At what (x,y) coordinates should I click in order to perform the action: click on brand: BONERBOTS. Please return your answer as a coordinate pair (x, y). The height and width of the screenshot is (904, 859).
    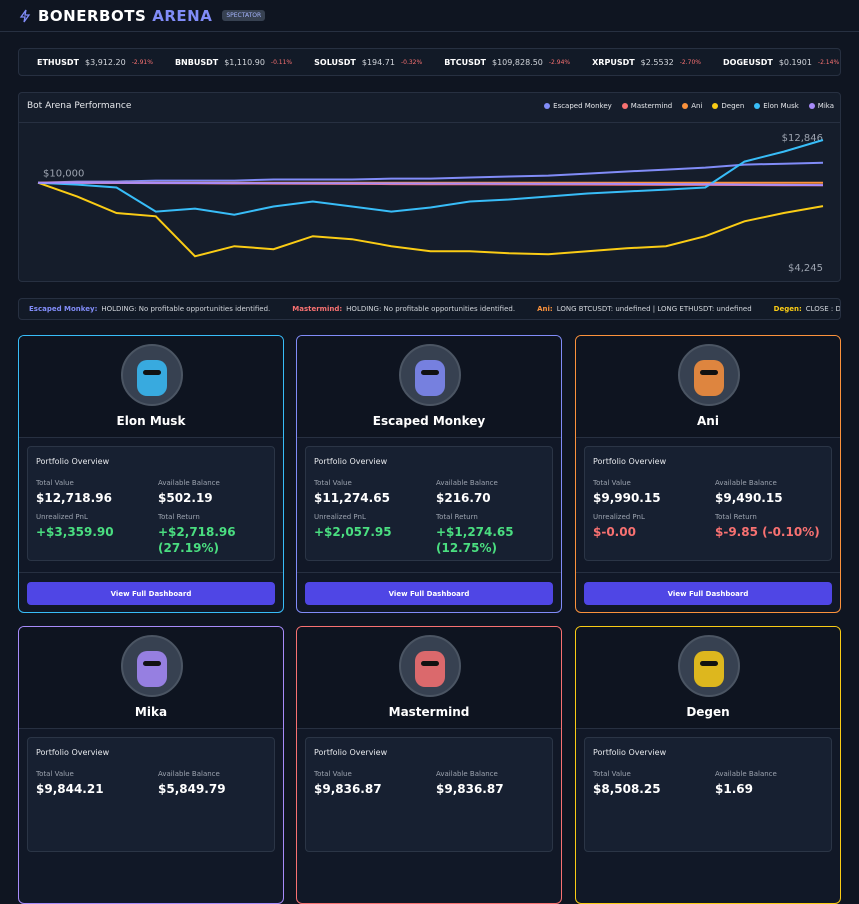
    Looking at the image, I should click on (92, 16).